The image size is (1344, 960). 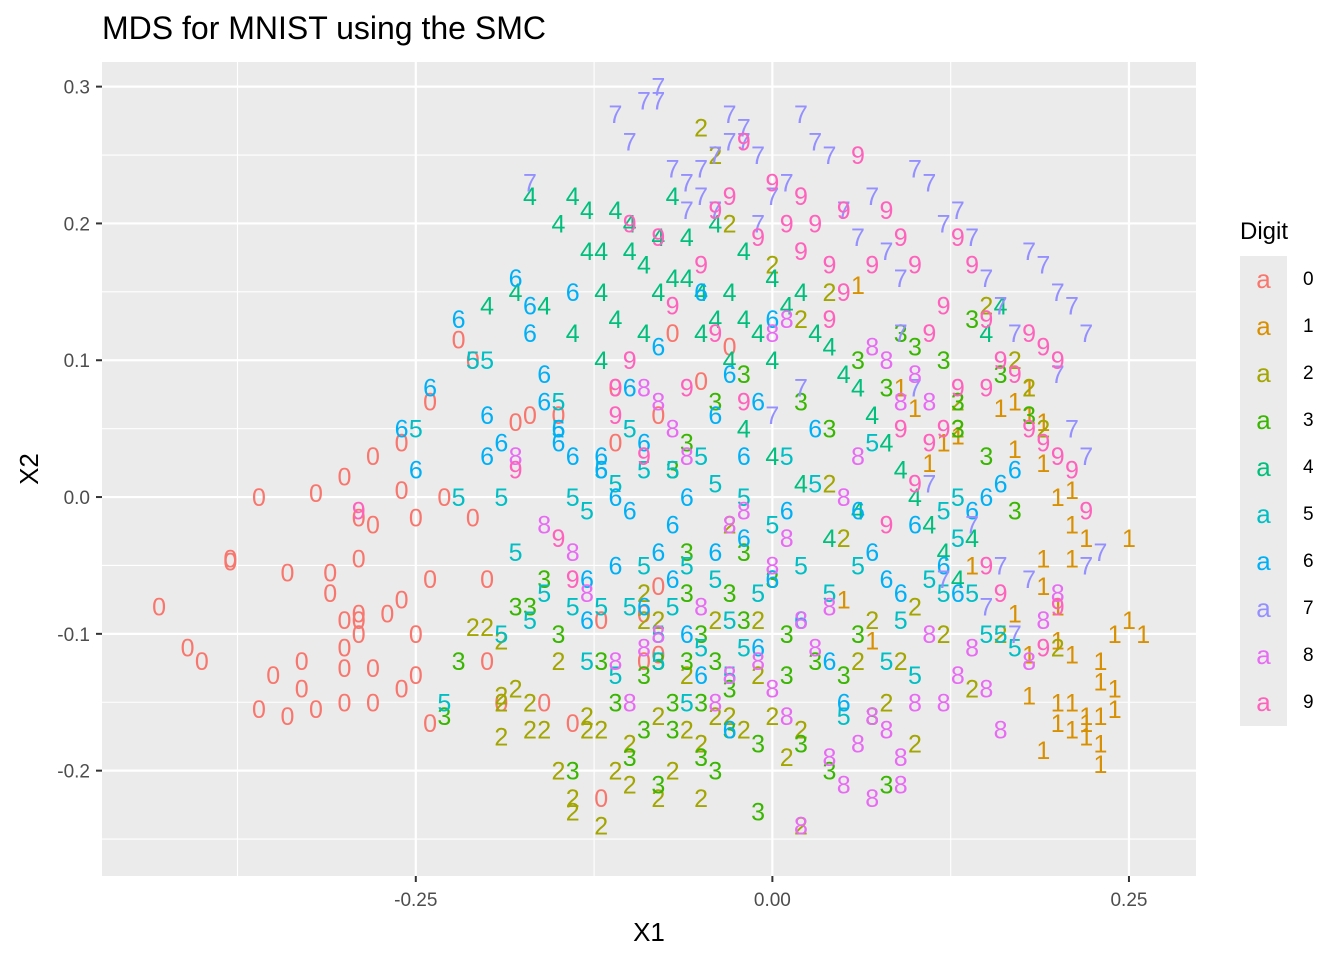 What do you see at coordinates (1308, 420) in the screenshot?
I see `legend-label: 3` at bounding box center [1308, 420].